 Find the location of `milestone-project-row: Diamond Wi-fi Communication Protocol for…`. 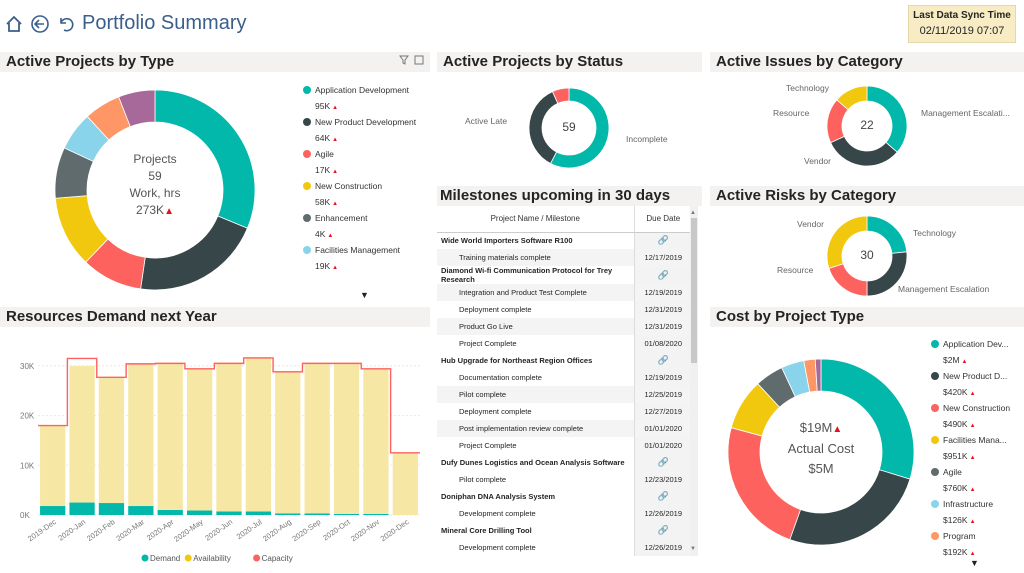

milestone-project-row: Diamond Wi-fi Communication Protocol for… is located at coordinates (564, 275).